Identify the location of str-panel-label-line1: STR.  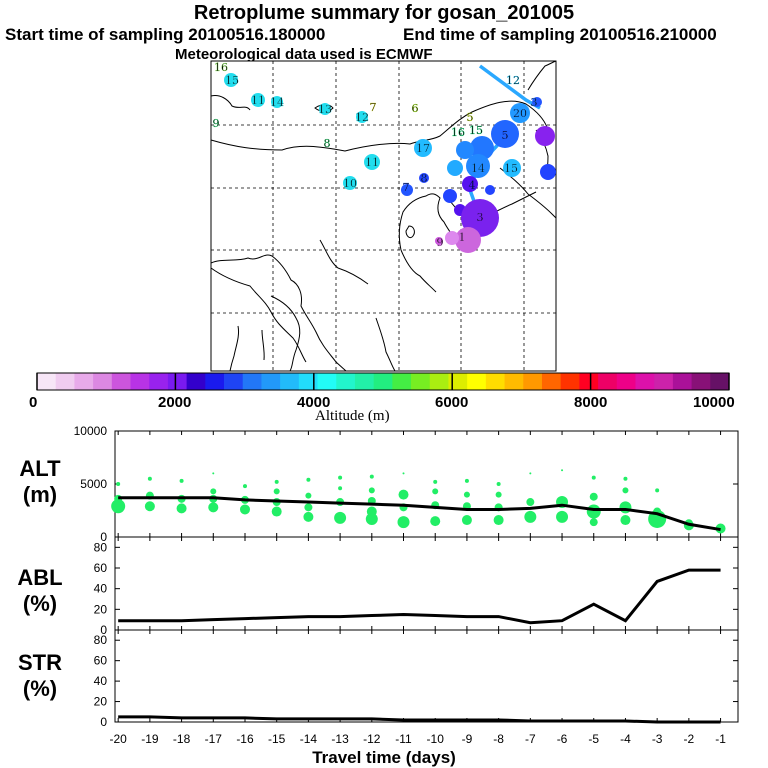
(40, 662).